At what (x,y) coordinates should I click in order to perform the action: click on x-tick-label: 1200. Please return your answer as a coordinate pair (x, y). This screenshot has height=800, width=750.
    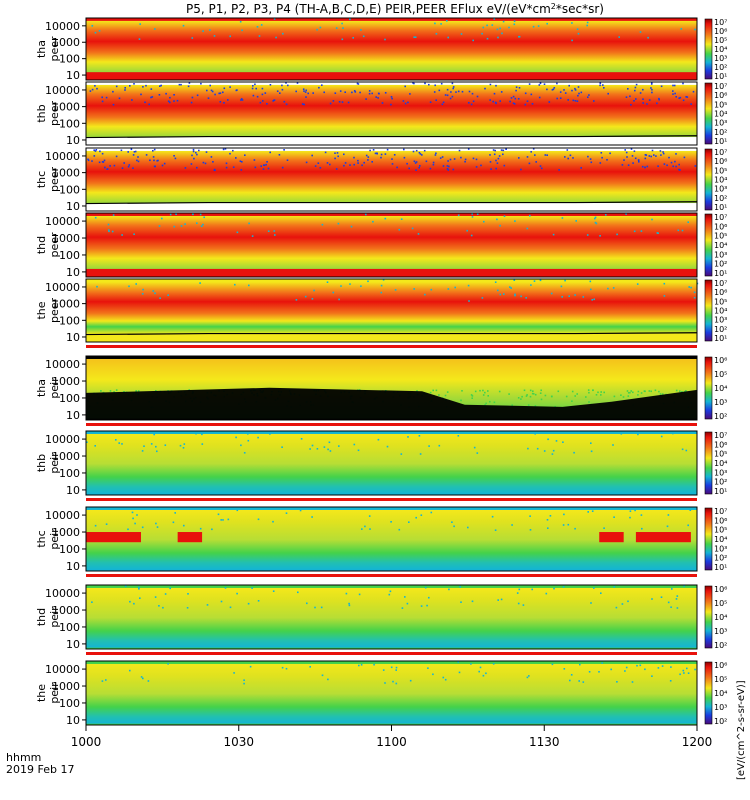
    Looking at the image, I should click on (697, 742).